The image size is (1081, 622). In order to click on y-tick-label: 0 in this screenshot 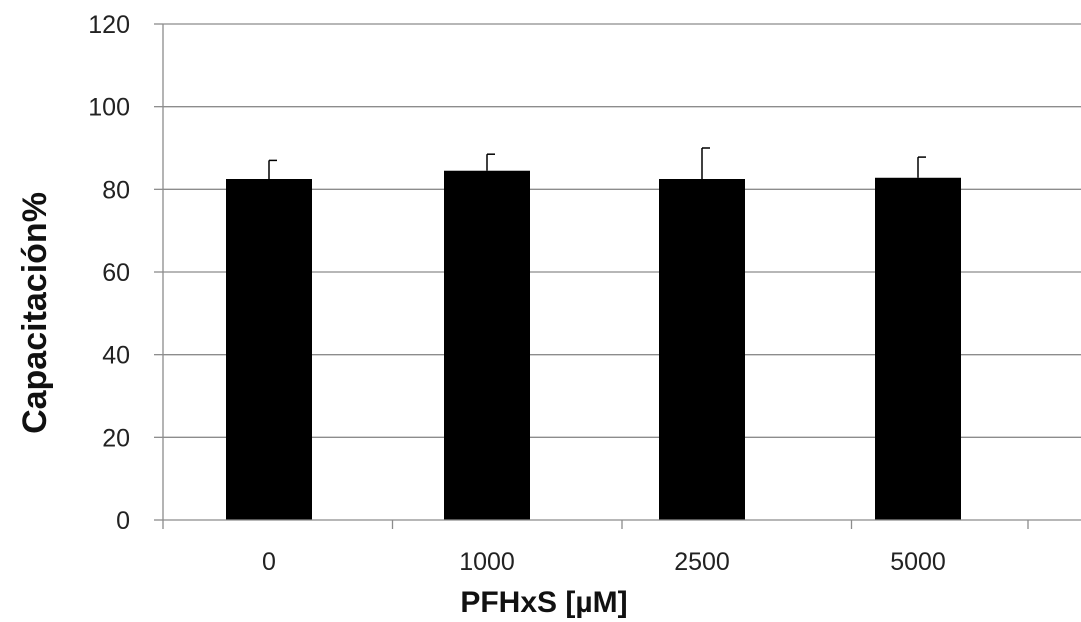, I will do `click(123, 521)`.